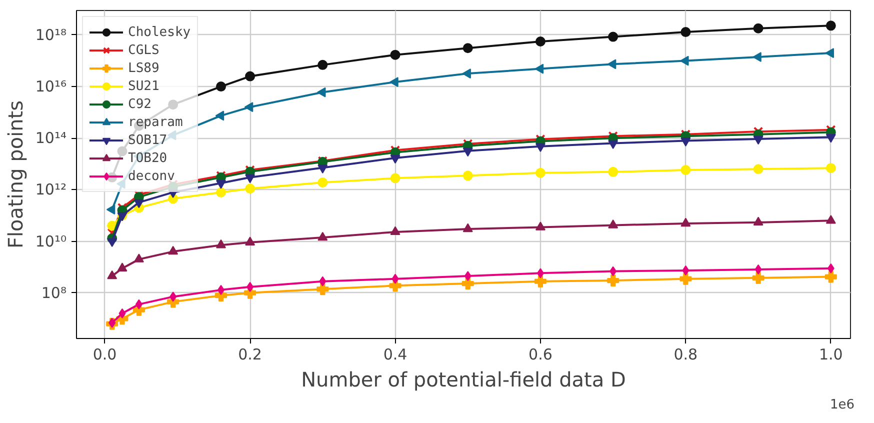  Describe the element at coordinates (15, 174) in the screenshot. I see `y-axis-title: Floating points` at that location.